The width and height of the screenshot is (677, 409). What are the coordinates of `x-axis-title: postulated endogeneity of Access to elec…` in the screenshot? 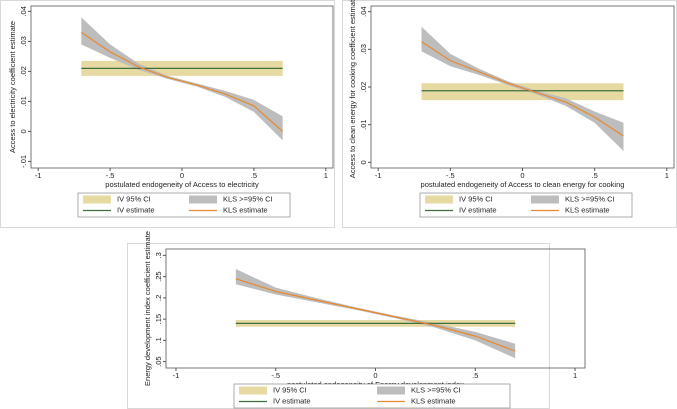 It's located at (182, 184).